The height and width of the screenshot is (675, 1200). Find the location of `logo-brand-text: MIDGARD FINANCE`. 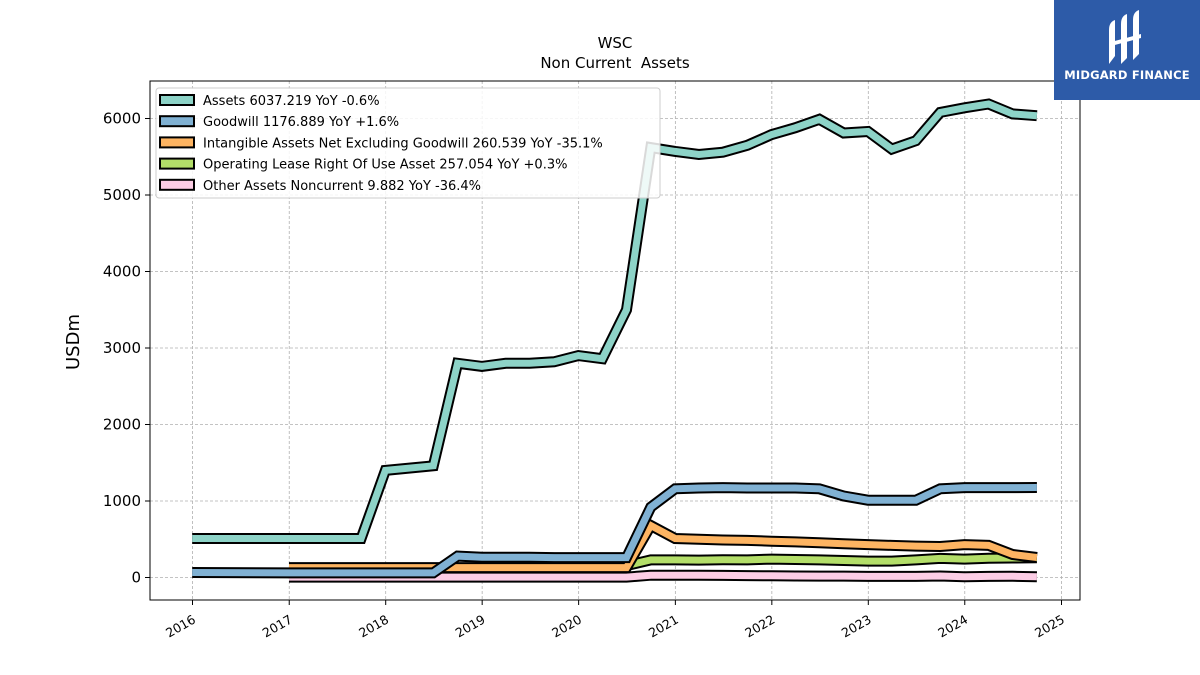

logo-brand-text: MIDGARD FINANCE is located at coordinates (1127, 75).